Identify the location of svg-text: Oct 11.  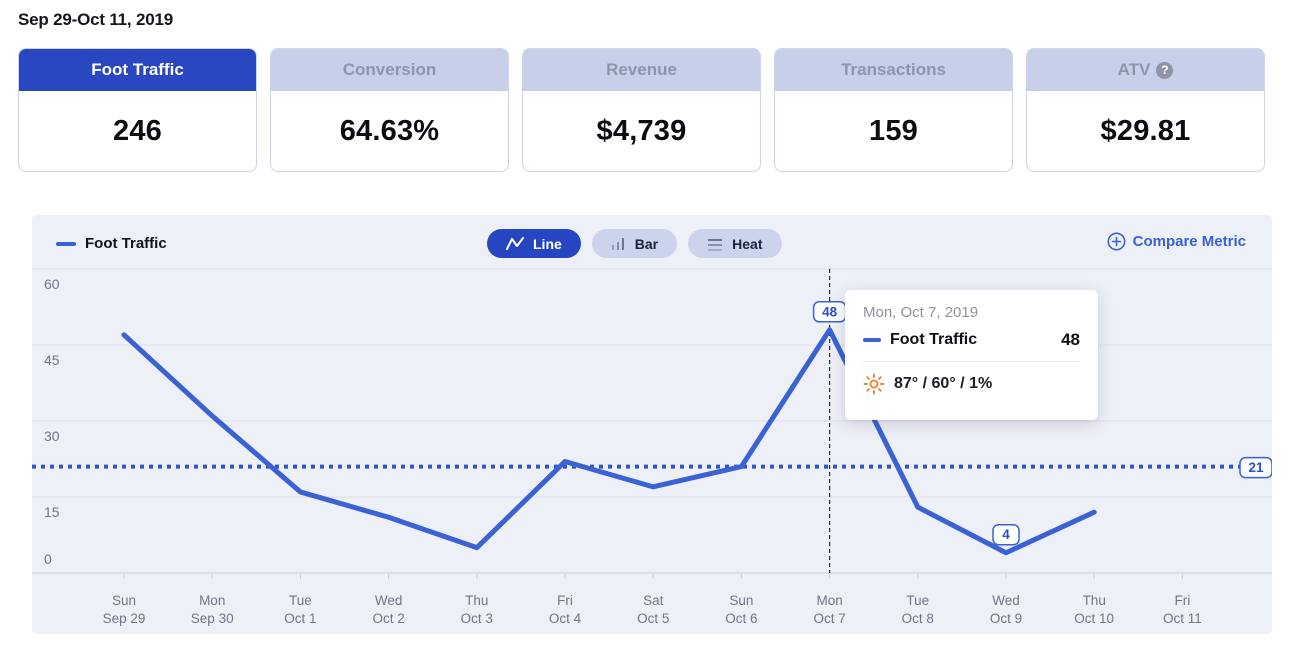
(1182, 618).